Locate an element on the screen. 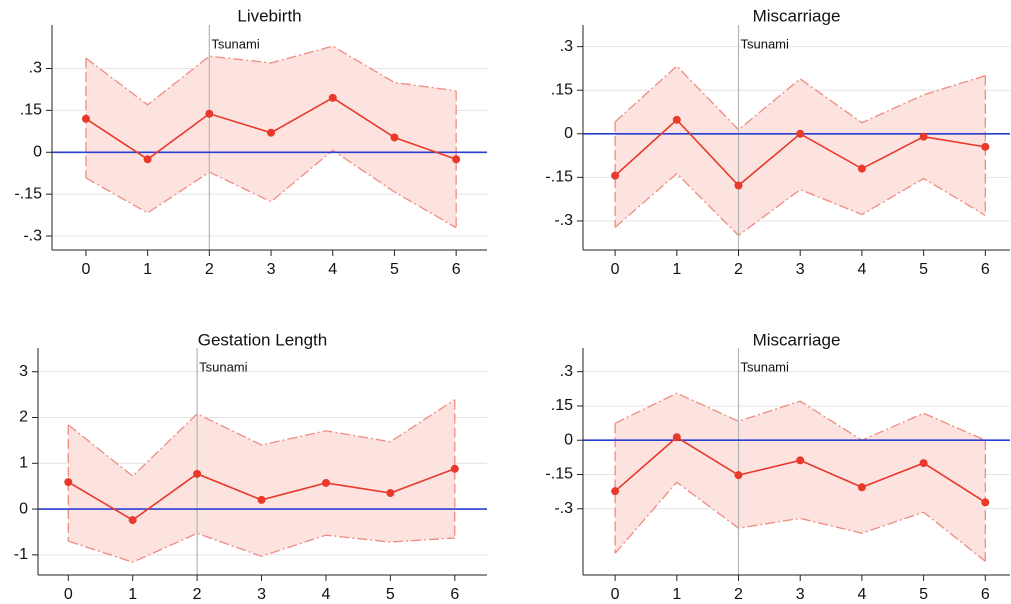 This screenshot has height=604, width=1011. y-tick-label: -1 is located at coordinates (21, 554).